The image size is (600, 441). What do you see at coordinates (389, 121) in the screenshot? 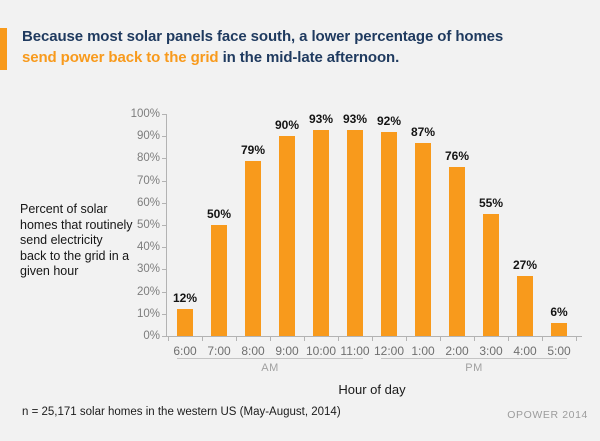
I see `bar-value-label: 92%` at bounding box center [389, 121].